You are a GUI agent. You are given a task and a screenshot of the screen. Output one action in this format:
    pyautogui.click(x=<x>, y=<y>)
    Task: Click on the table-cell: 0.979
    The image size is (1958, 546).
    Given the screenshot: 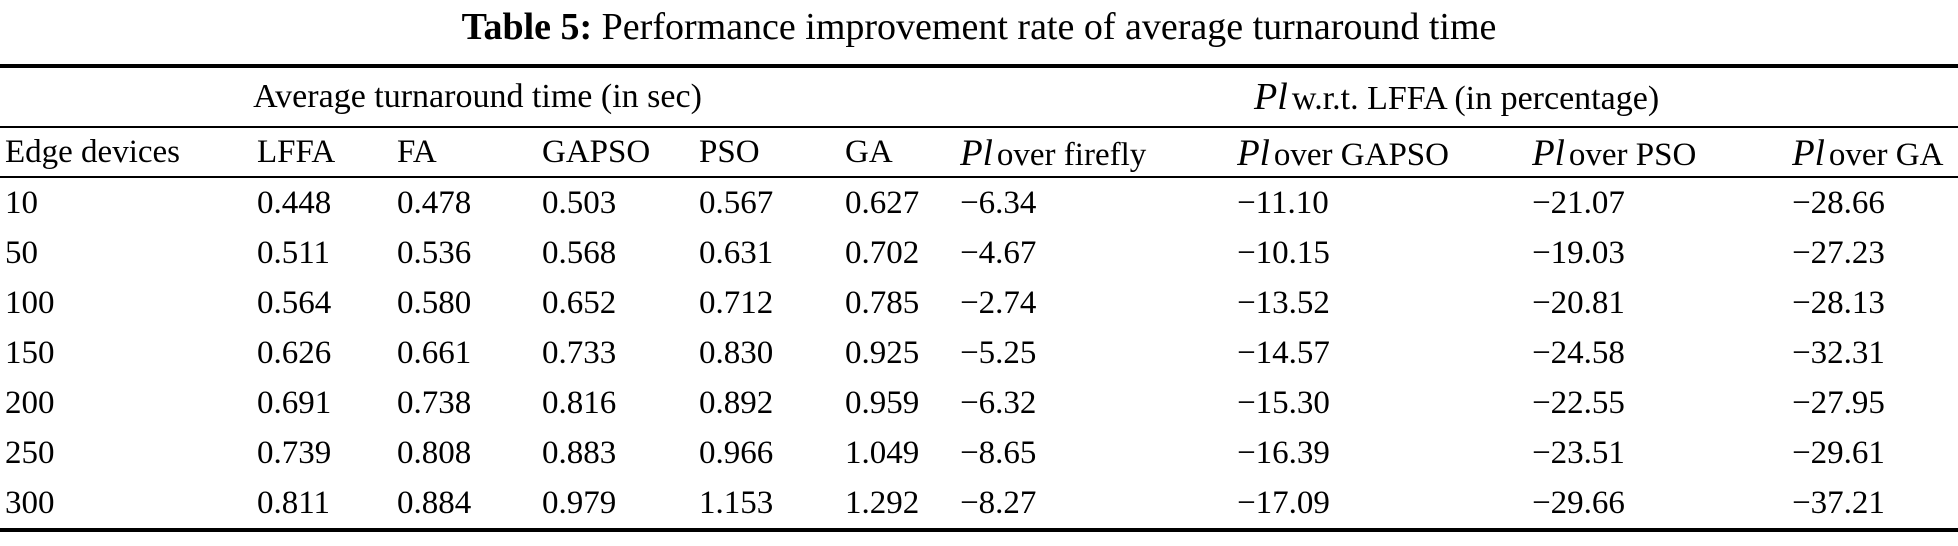 What is the action you would take?
    pyautogui.click(x=579, y=502)
    